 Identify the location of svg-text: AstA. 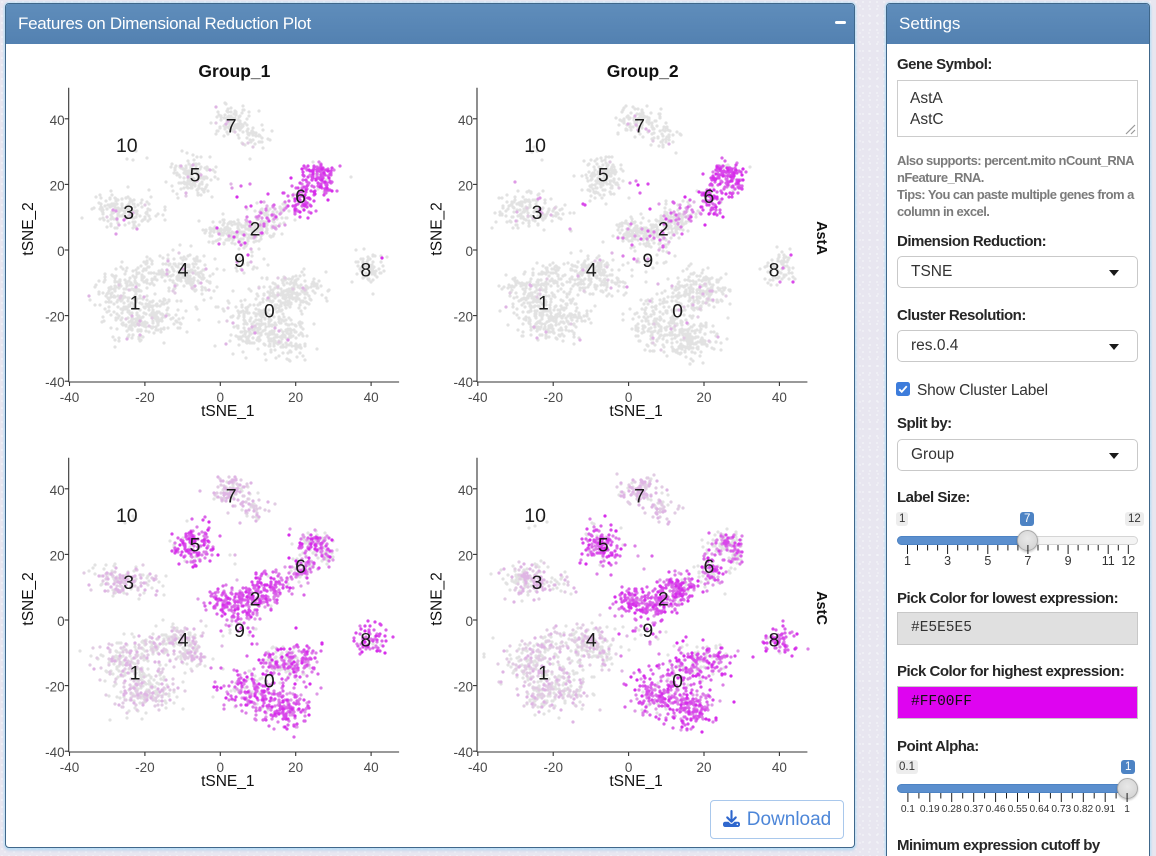
(821, 238).